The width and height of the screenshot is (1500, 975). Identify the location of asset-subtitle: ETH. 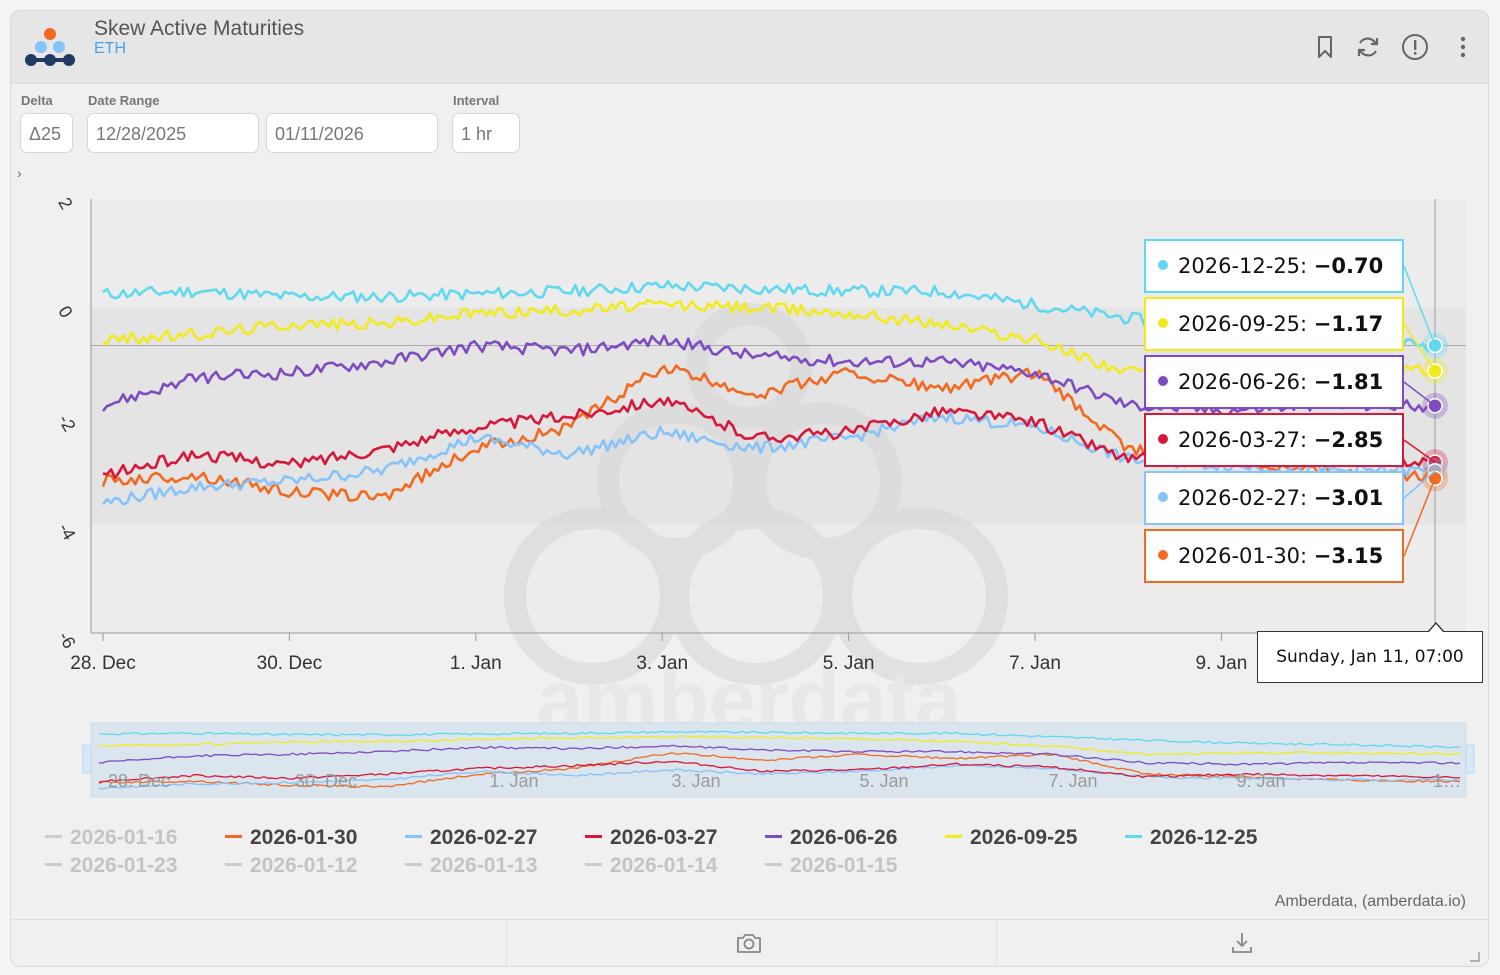
(110, 48).